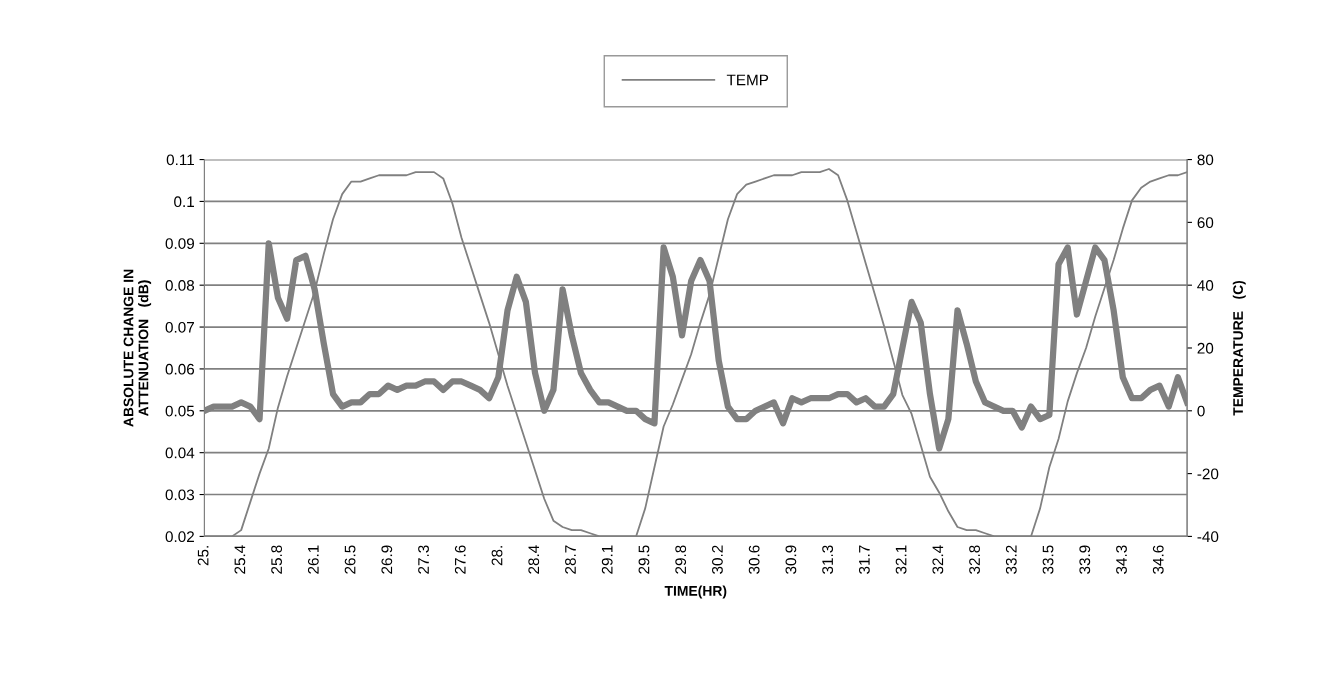 The height and width of the screenshot is (679, 1319). What do you see at coordinates (460, 559) in the screenshot?
I see `x-tick-label: 27.6` at bounding box center [460, 559].